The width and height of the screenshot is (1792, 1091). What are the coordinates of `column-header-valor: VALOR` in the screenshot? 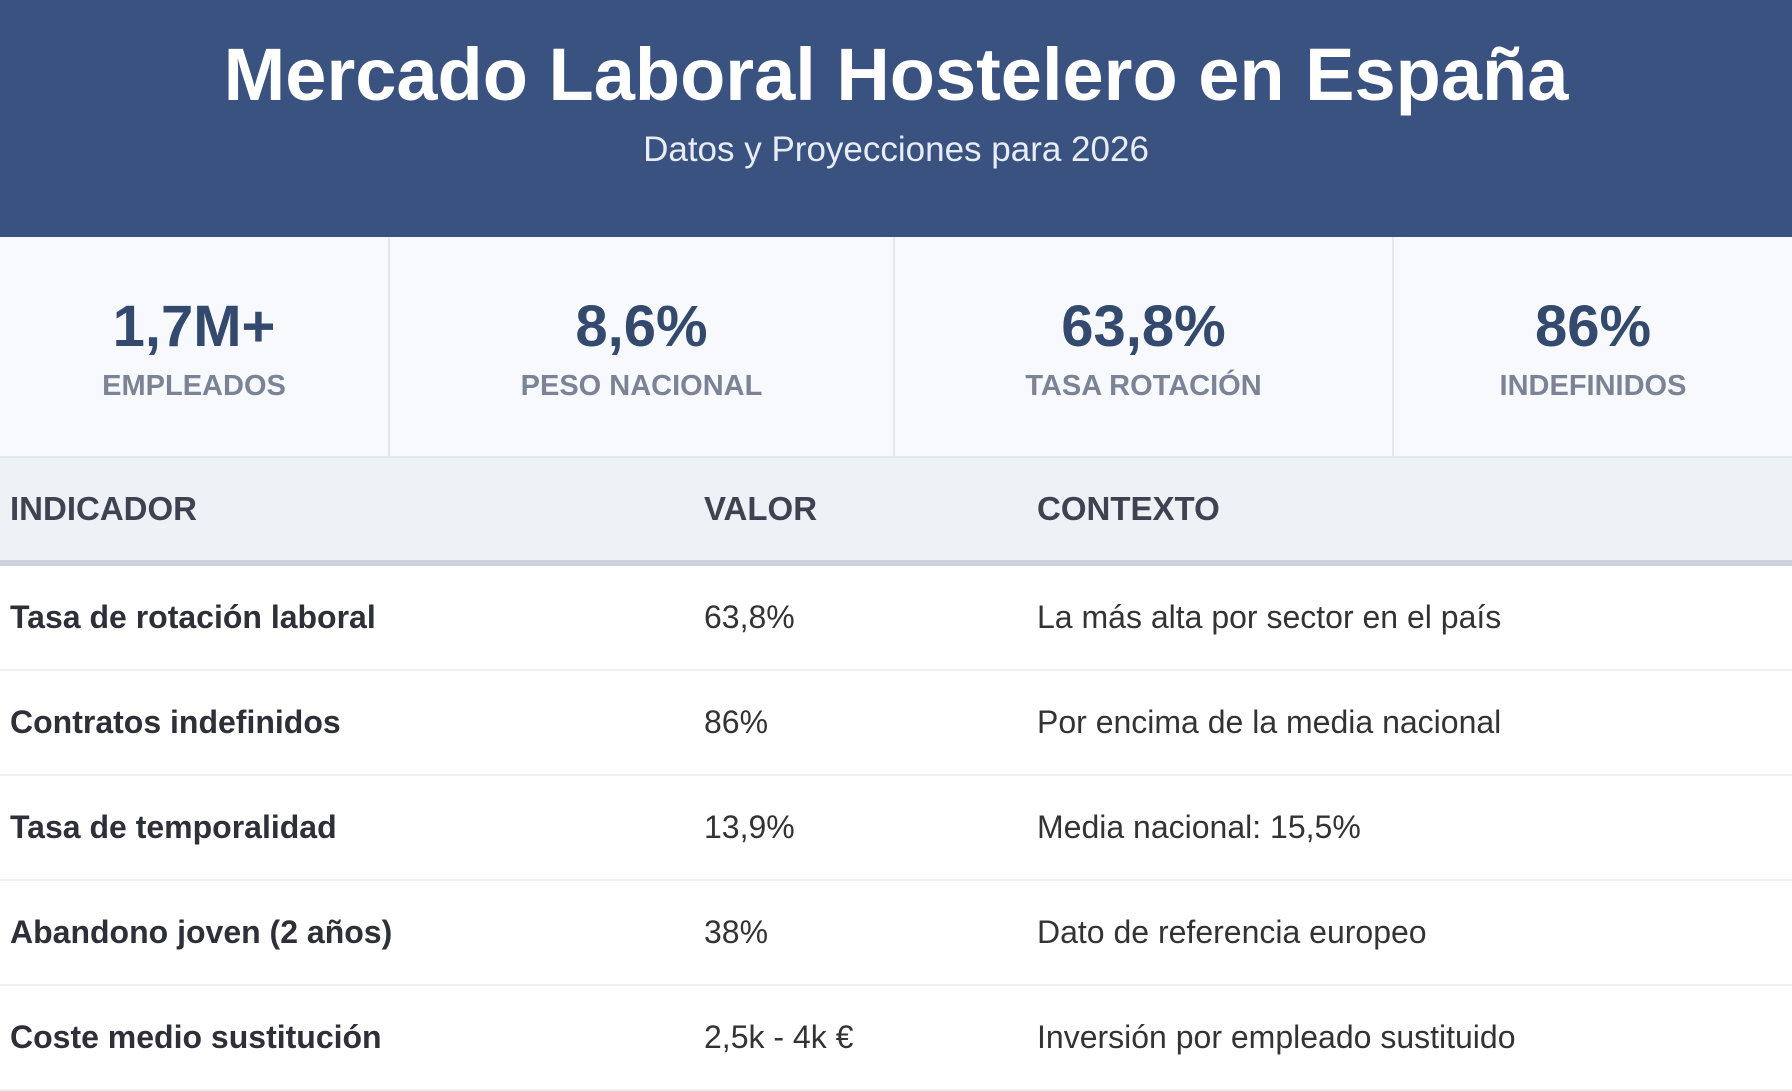 It's located at (860, 512).